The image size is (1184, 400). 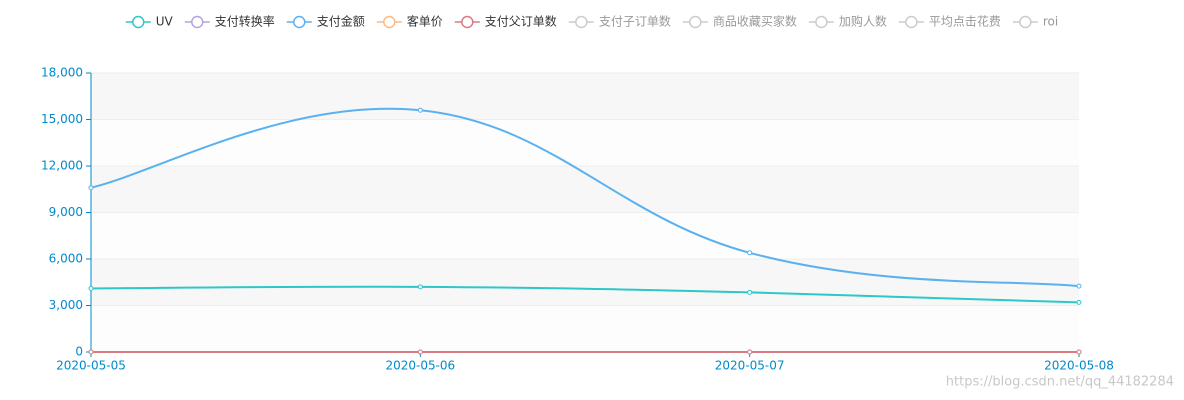 I want to click on legend-label: 支付父订单数, so click(x=521, y=21).